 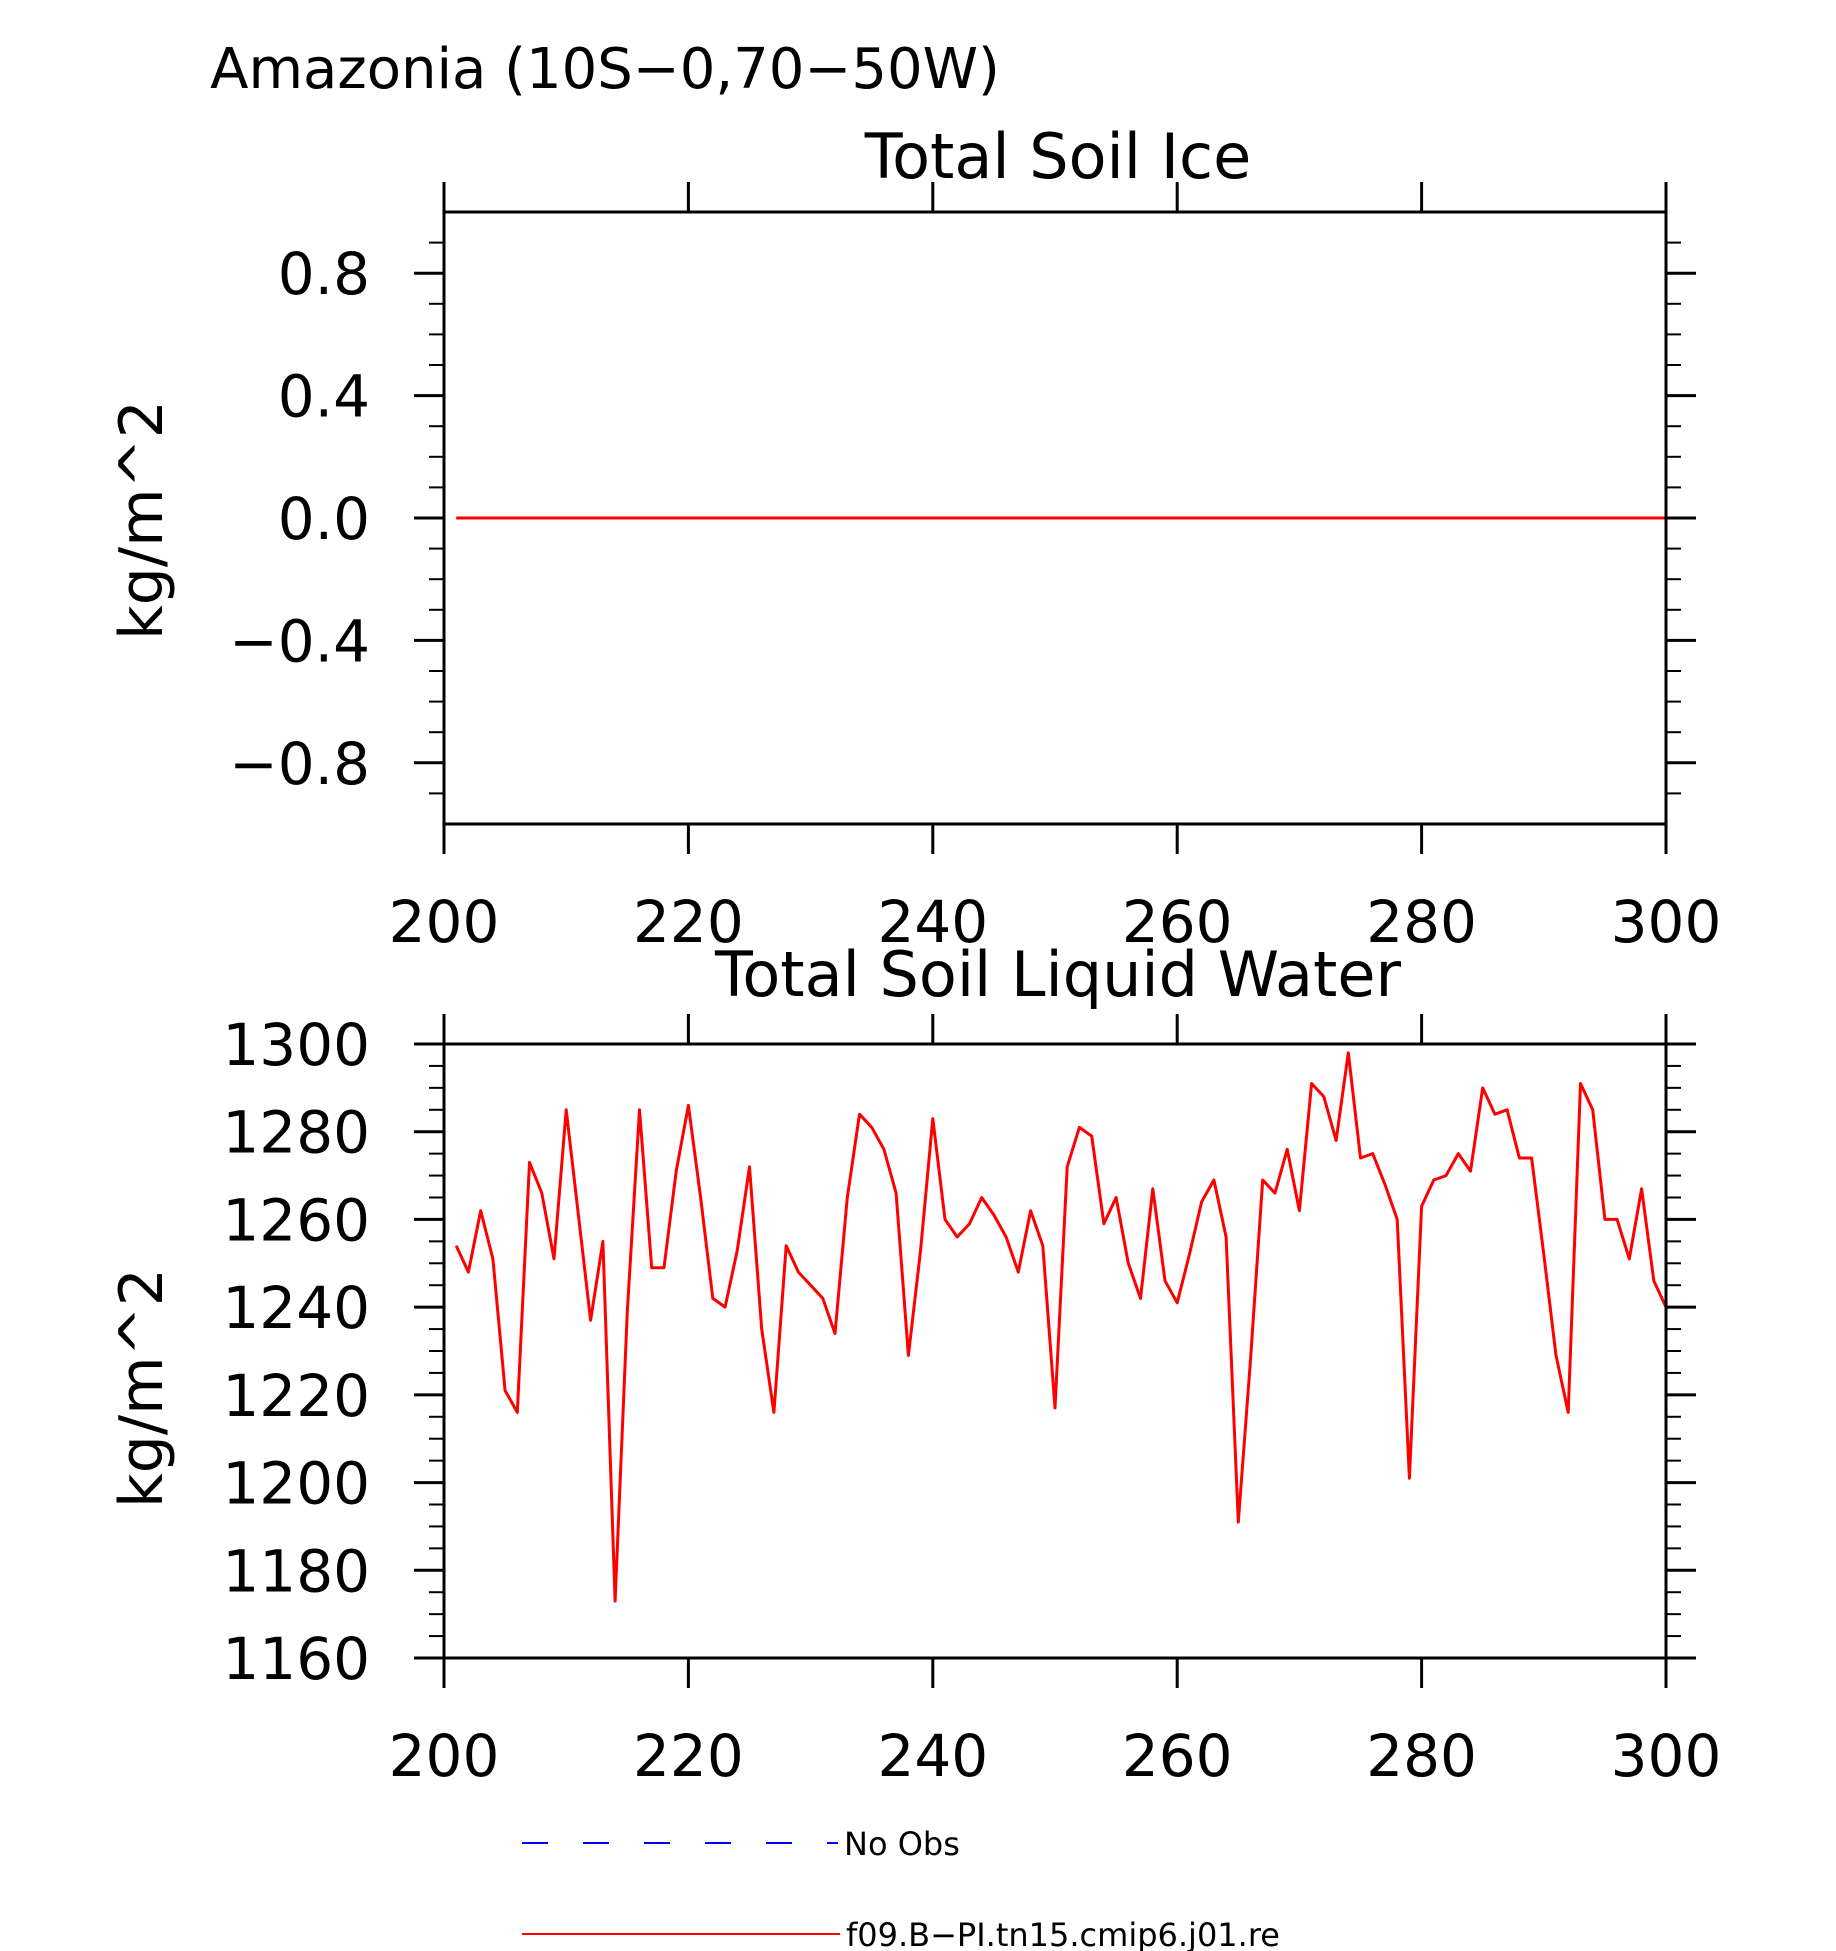 What do you see at coordinates (299, 764) in the screenshot?
I see `y-tick-label: −0.8` at bounding box center [299, 764].